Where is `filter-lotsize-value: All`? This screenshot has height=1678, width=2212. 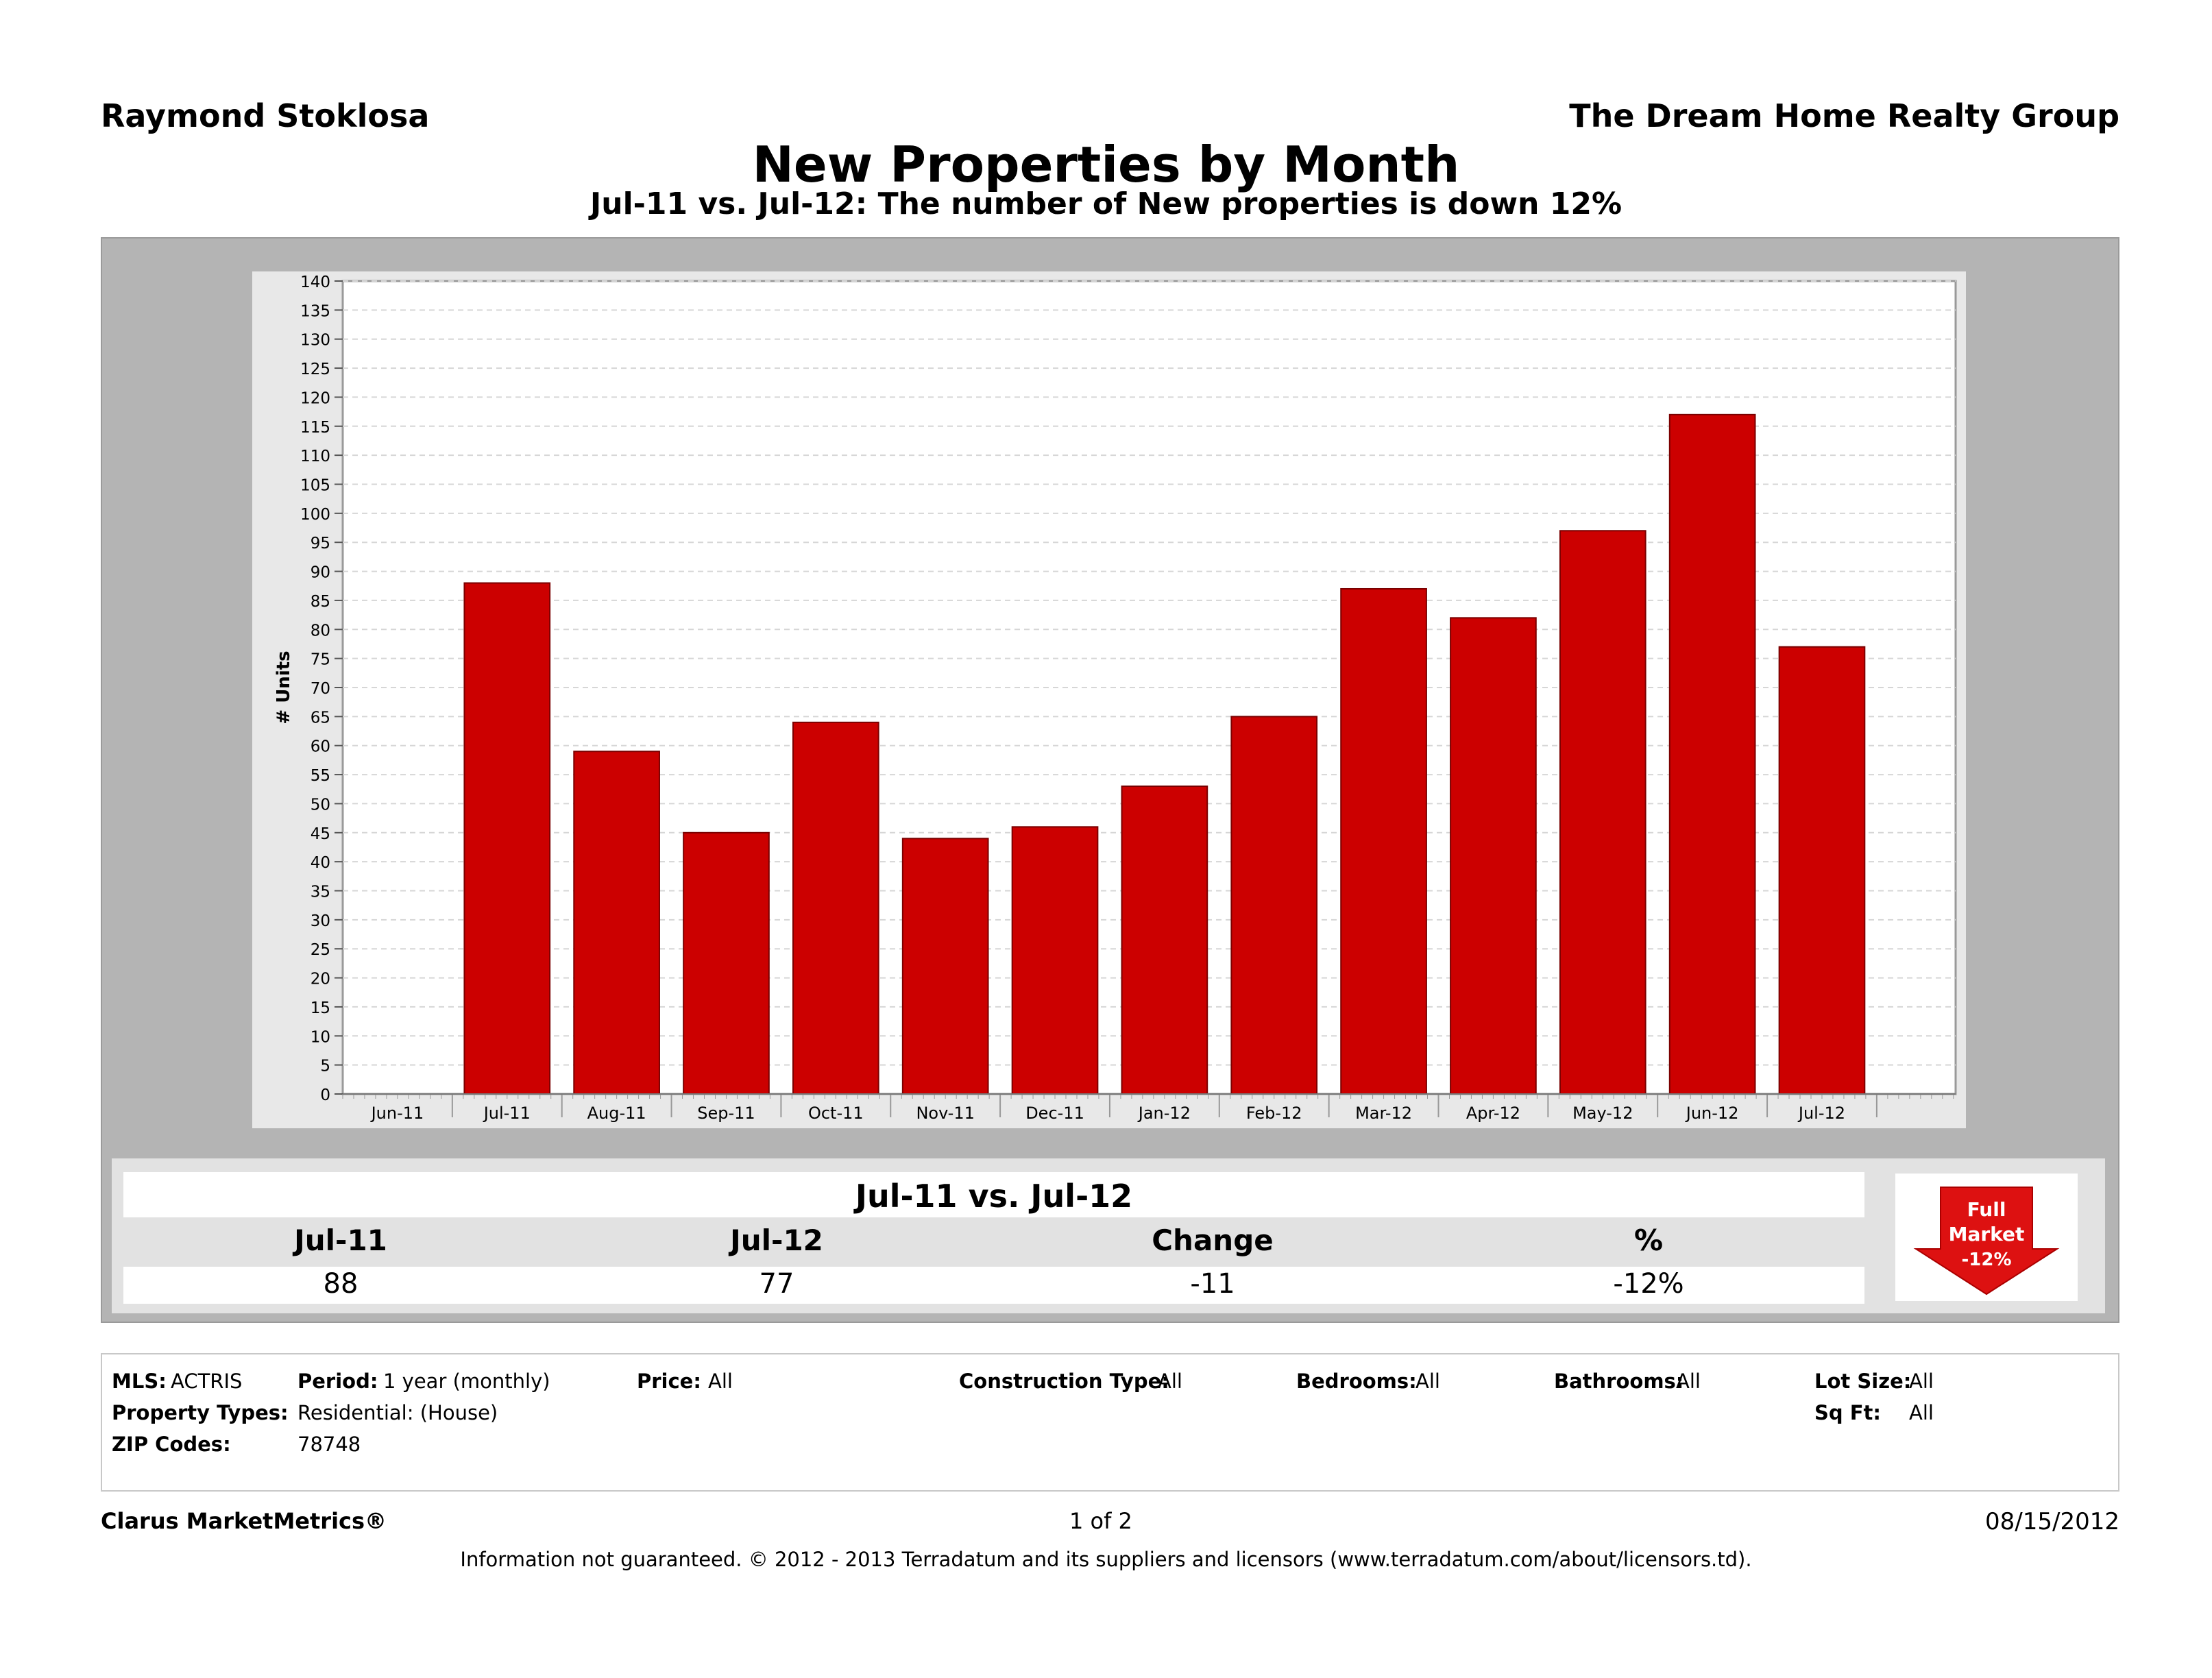 filter-lotsize-value: All is located at coordinates (1921, 1381).